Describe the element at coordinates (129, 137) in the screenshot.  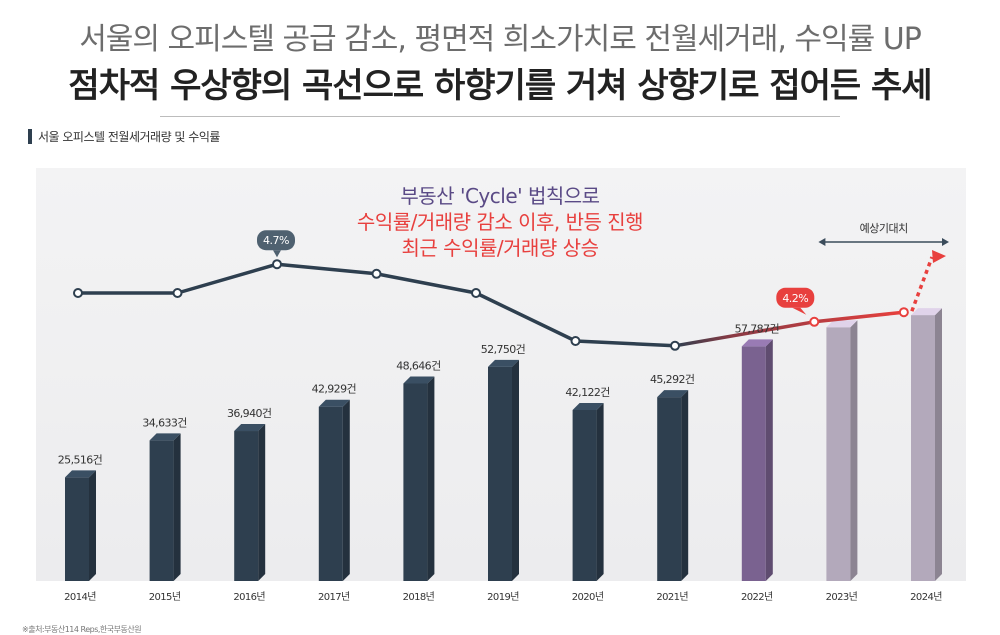
I see `chart-label-text: 서울 오피스텔 전월세거래량 및 수익률` at that location.